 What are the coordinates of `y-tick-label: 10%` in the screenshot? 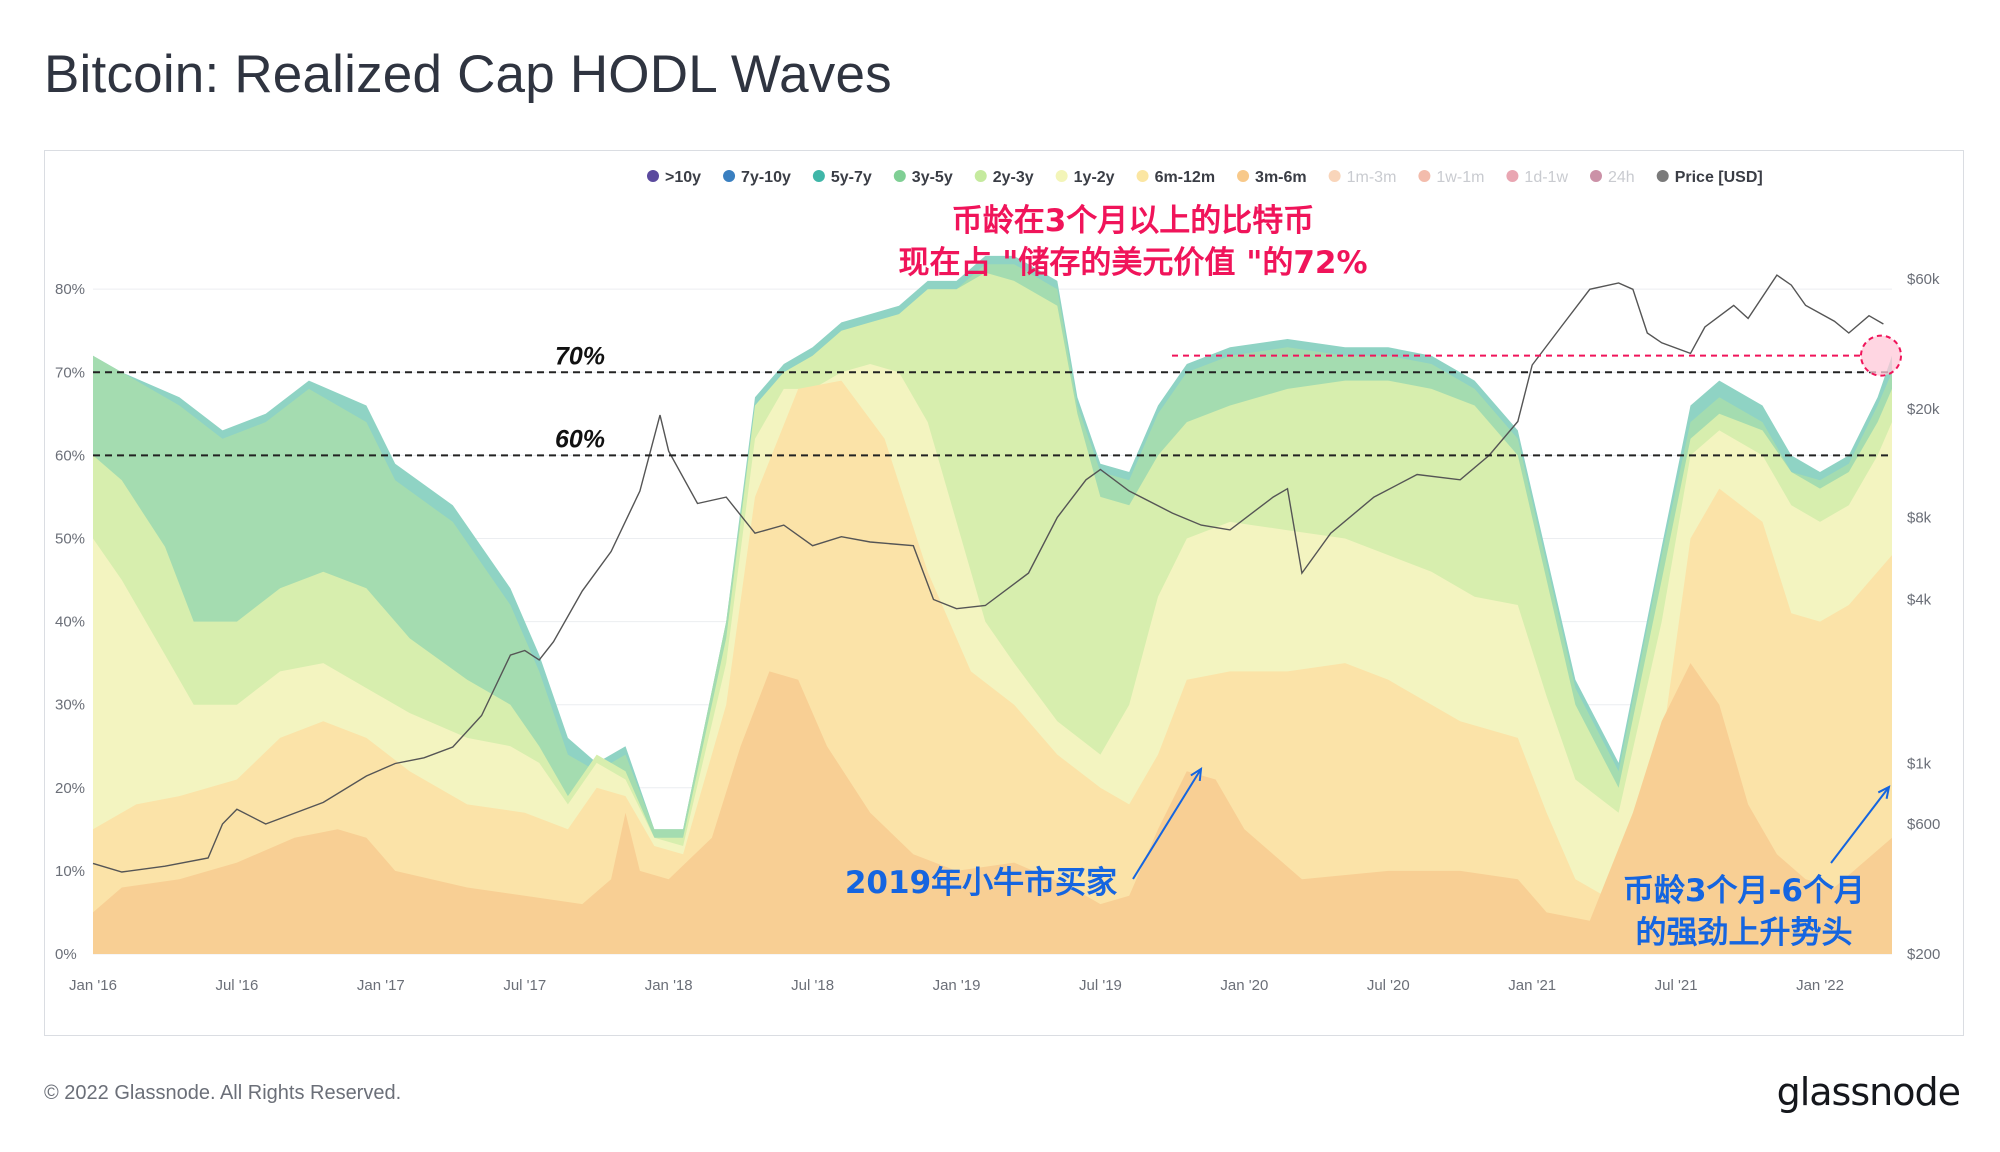 It's located at (70, 871).